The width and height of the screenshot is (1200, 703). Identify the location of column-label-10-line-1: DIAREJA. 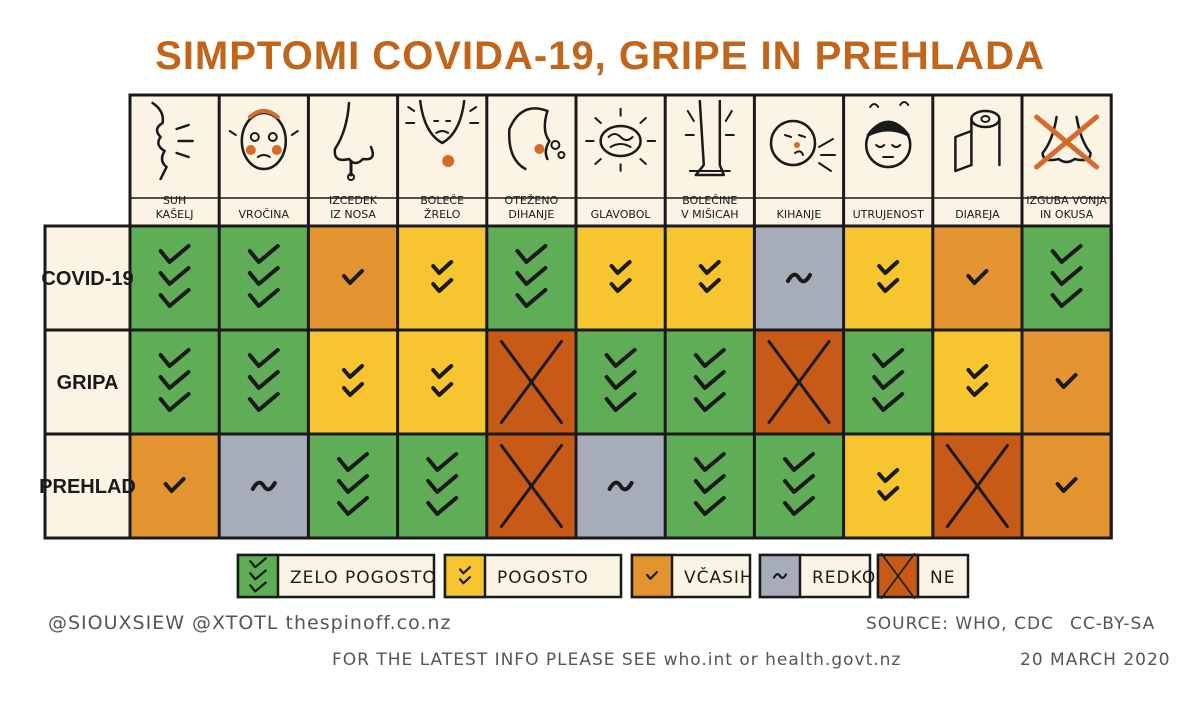
(977, 214).